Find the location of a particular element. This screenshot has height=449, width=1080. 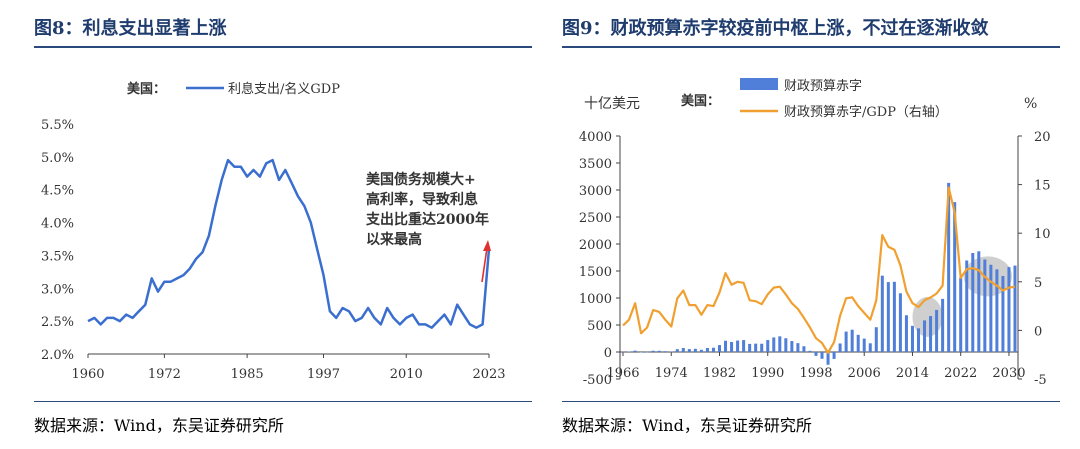

annotation-text: 美国债务规模大+ is located at coordinates (421, 179).